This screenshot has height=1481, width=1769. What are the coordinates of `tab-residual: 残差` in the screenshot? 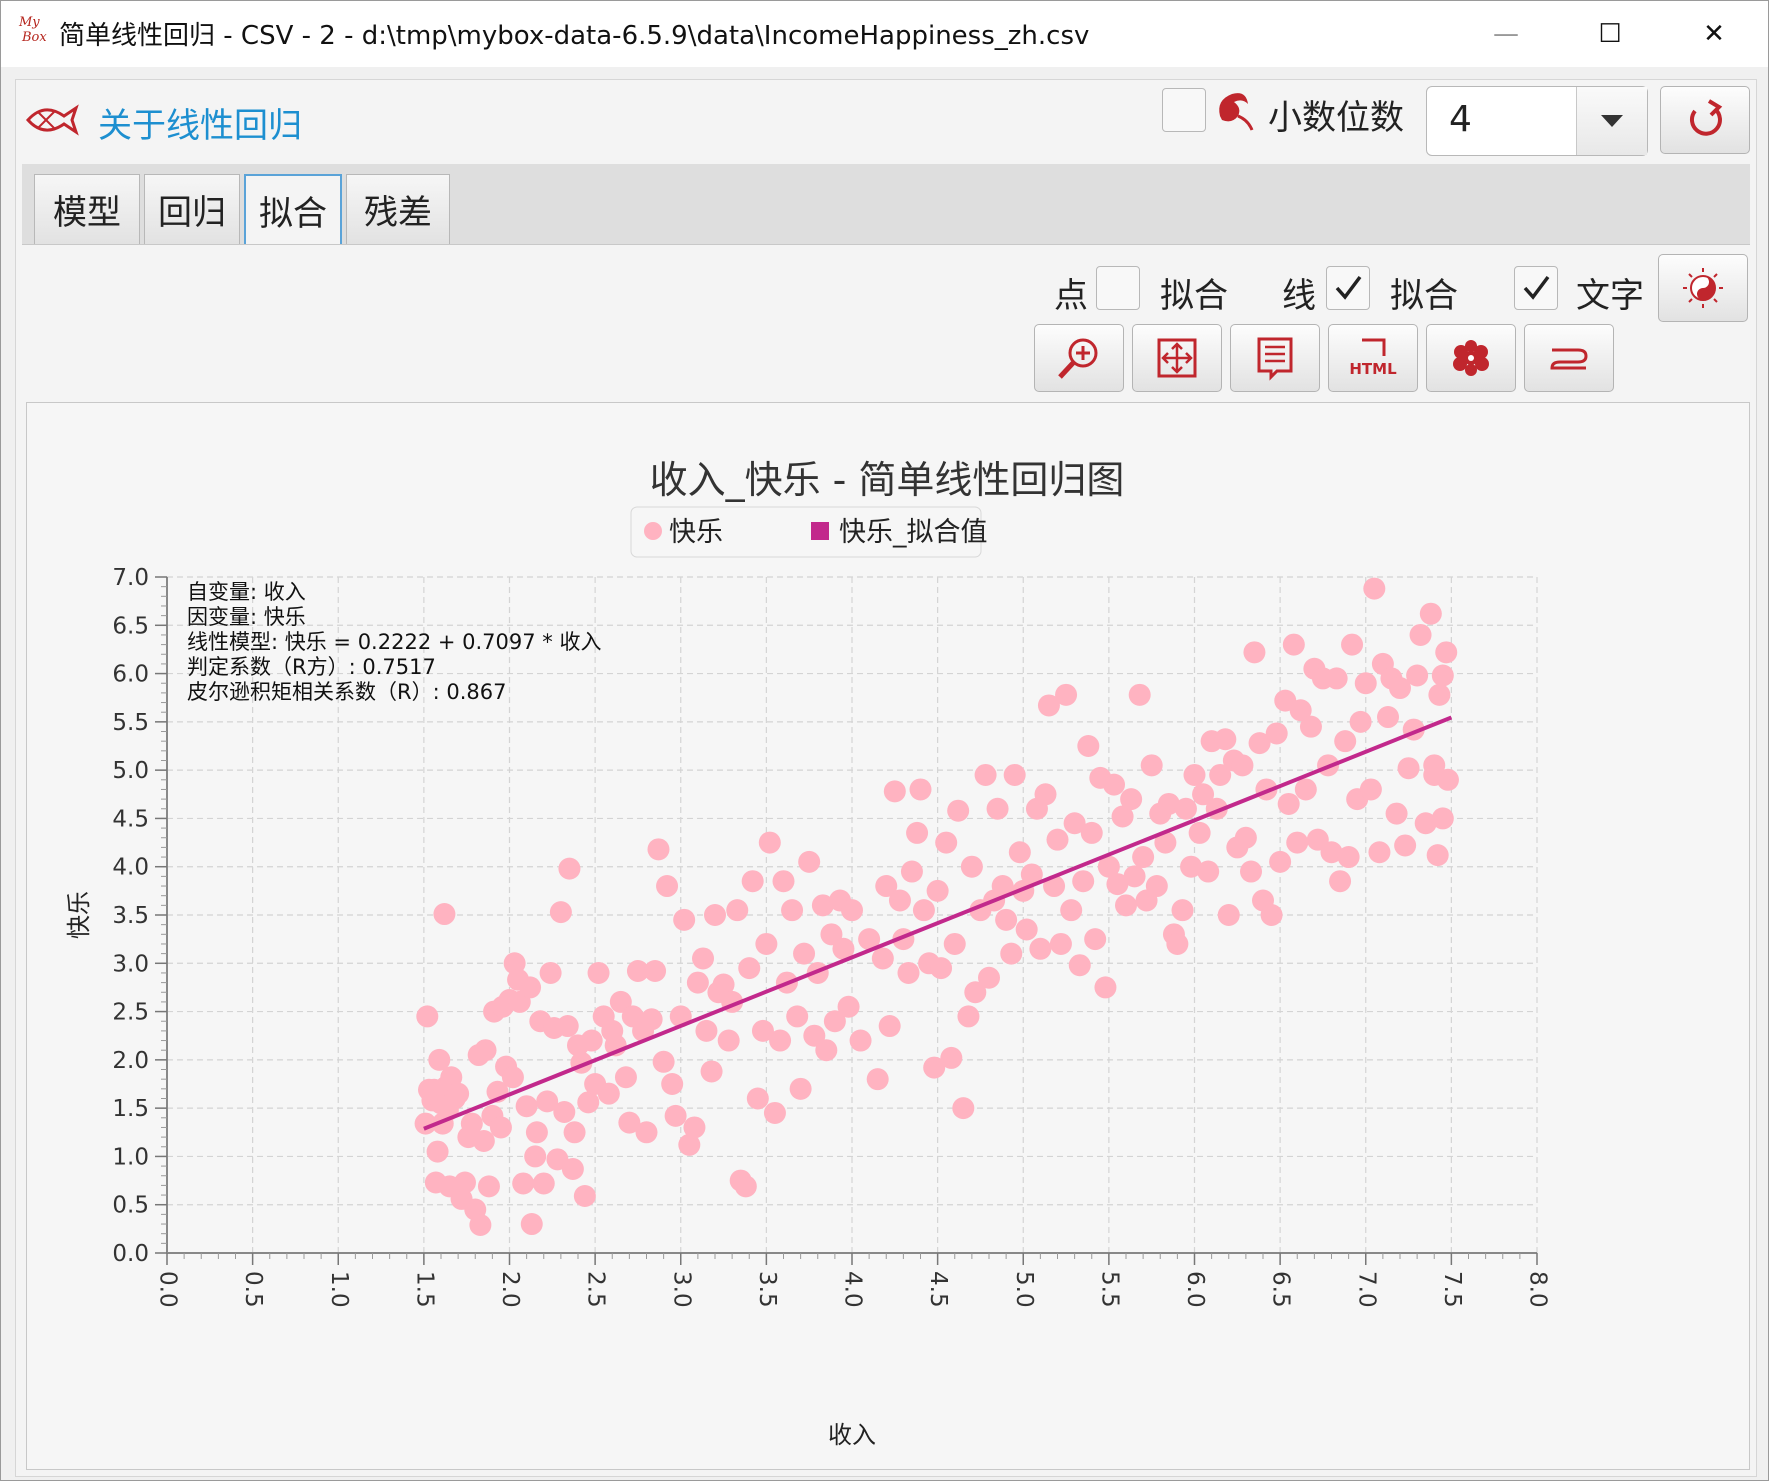 It's located at (398, 209).